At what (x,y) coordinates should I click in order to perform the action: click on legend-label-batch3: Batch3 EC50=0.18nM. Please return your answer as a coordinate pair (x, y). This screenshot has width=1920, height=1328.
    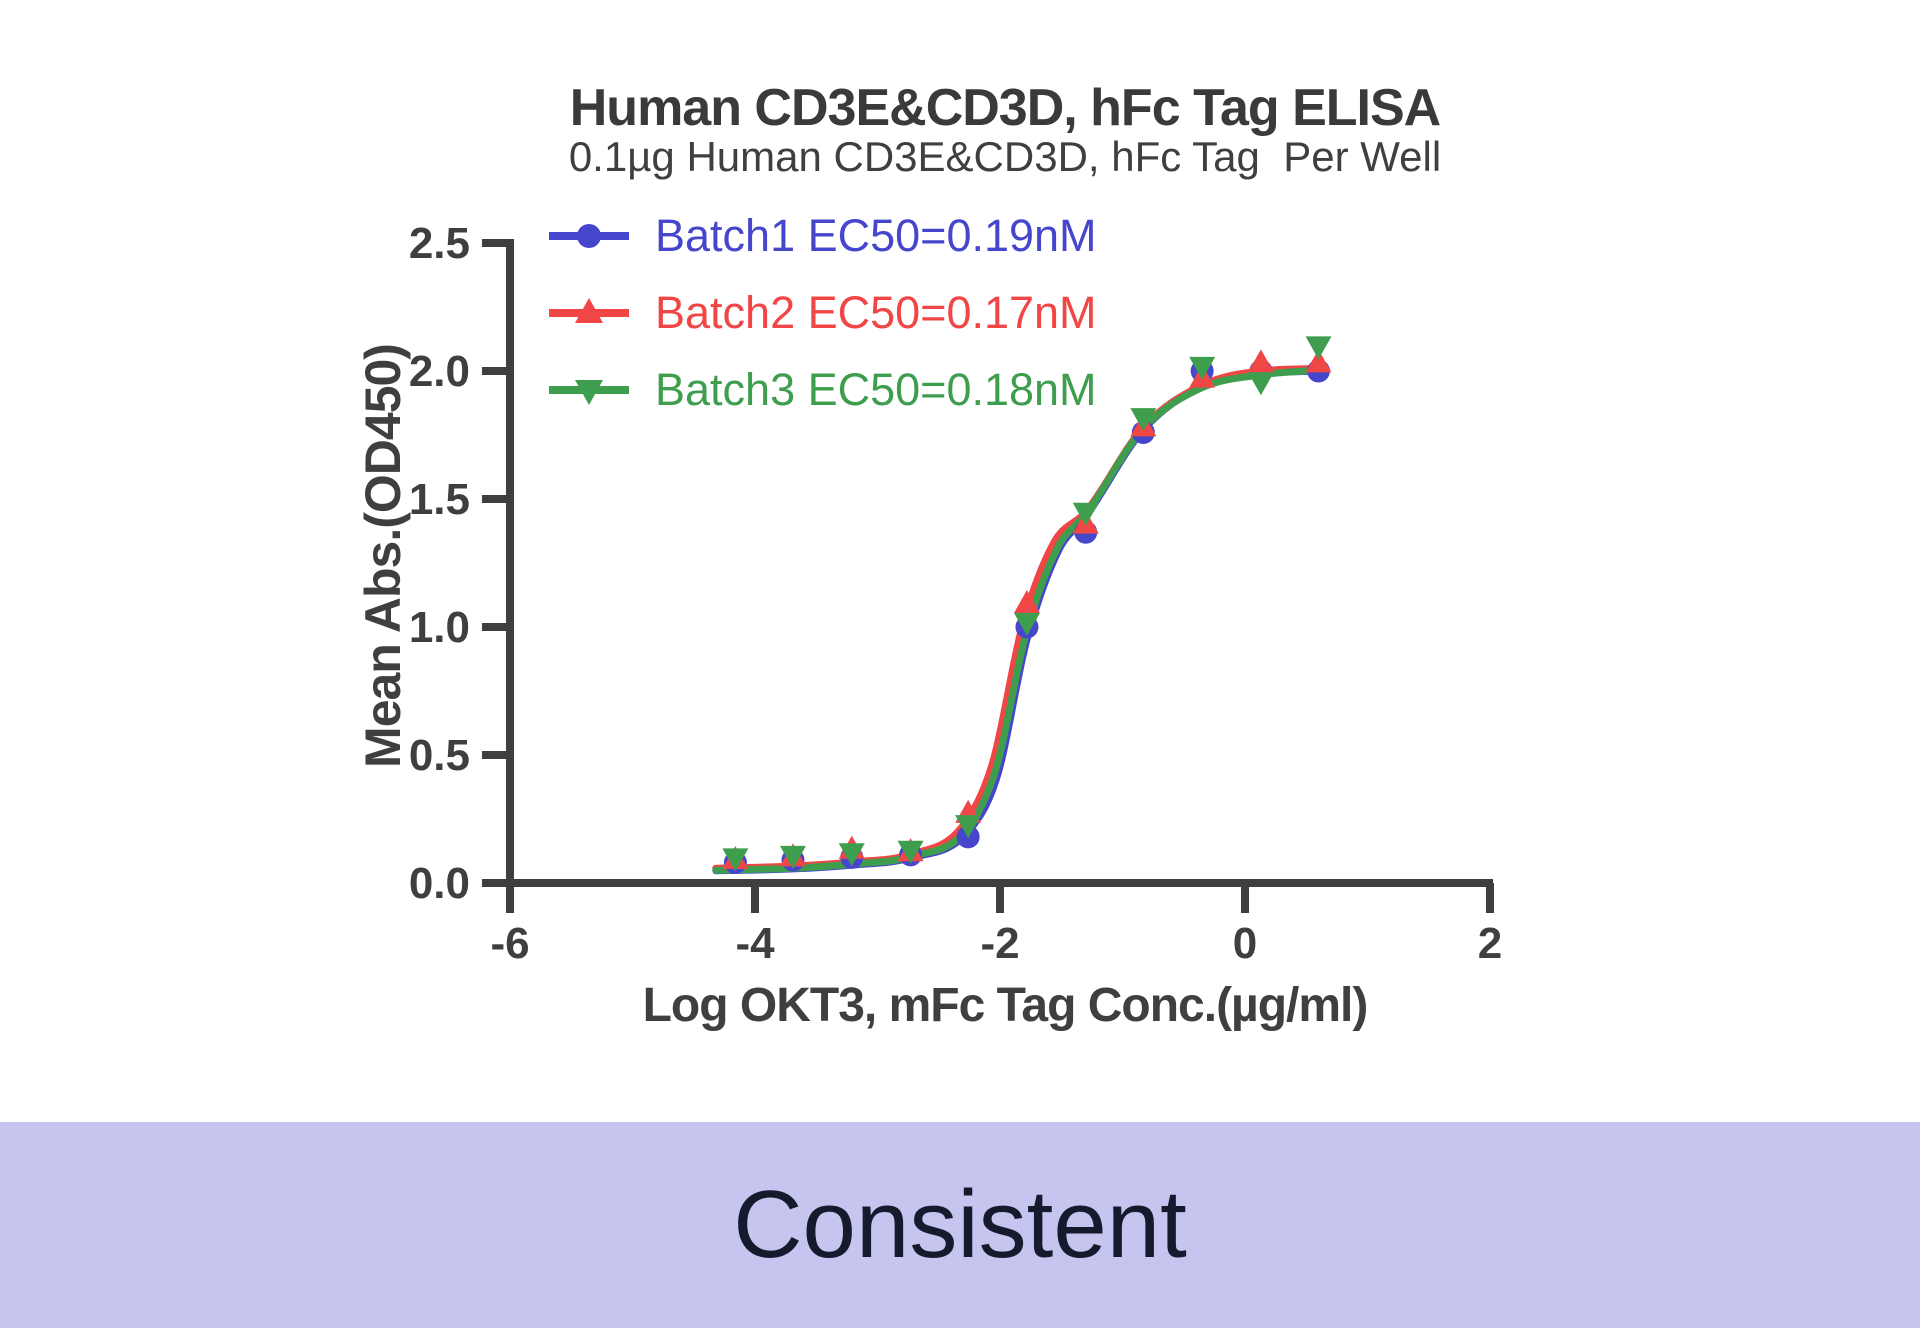
    Looking at the image, I should click on (876, 389).